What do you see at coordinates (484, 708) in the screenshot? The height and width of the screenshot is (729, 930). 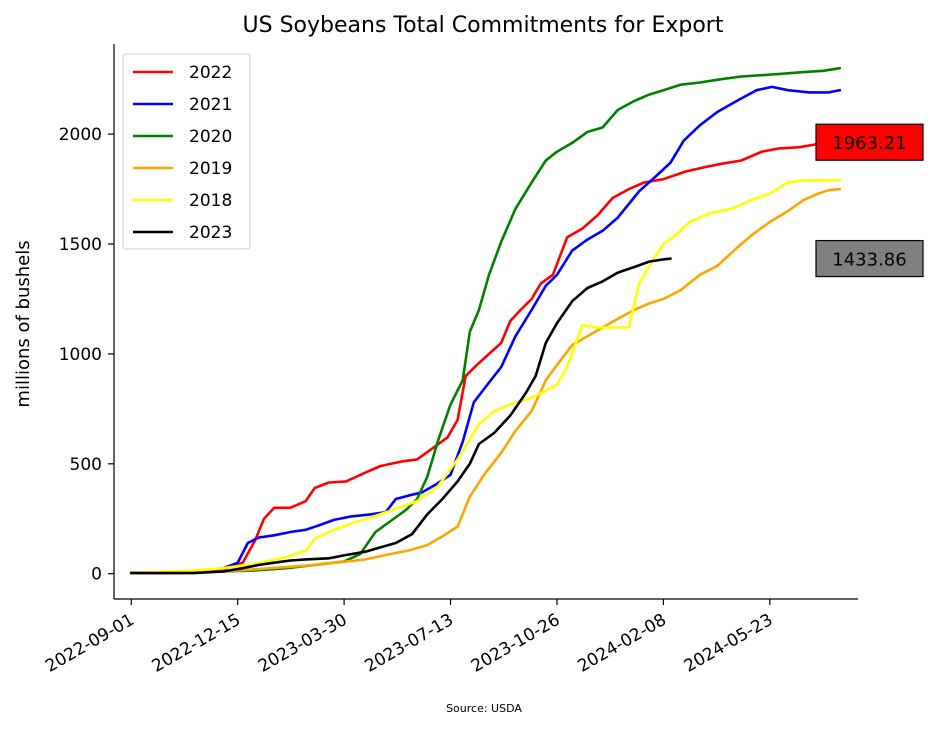 I see `source-note: Source: USDA` at bounding box center [484, 708].